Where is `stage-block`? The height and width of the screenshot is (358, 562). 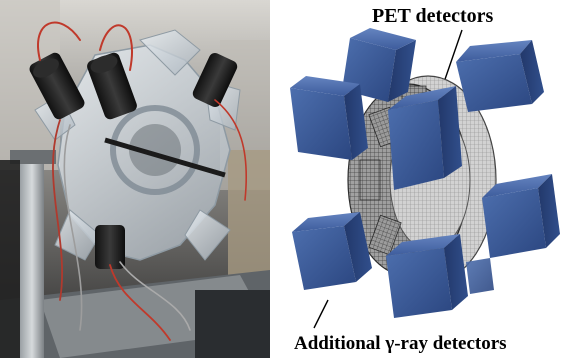 stage-block is located at coordinates (232, 324).